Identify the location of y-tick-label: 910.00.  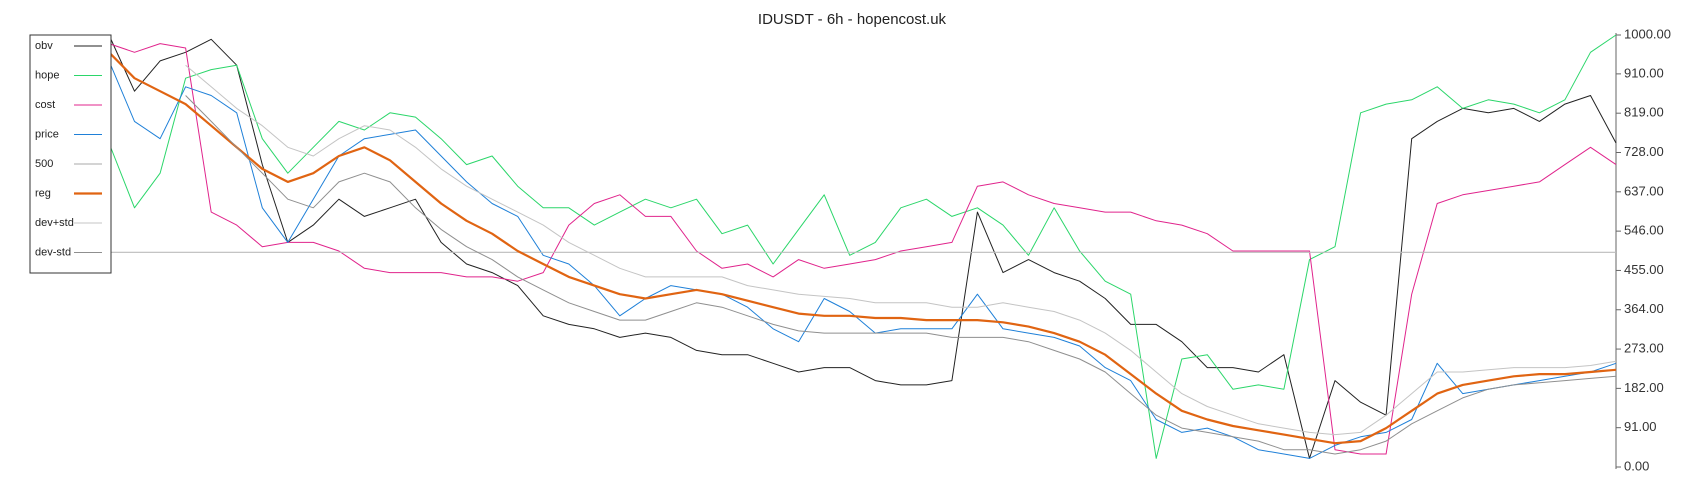
(1644, 72).